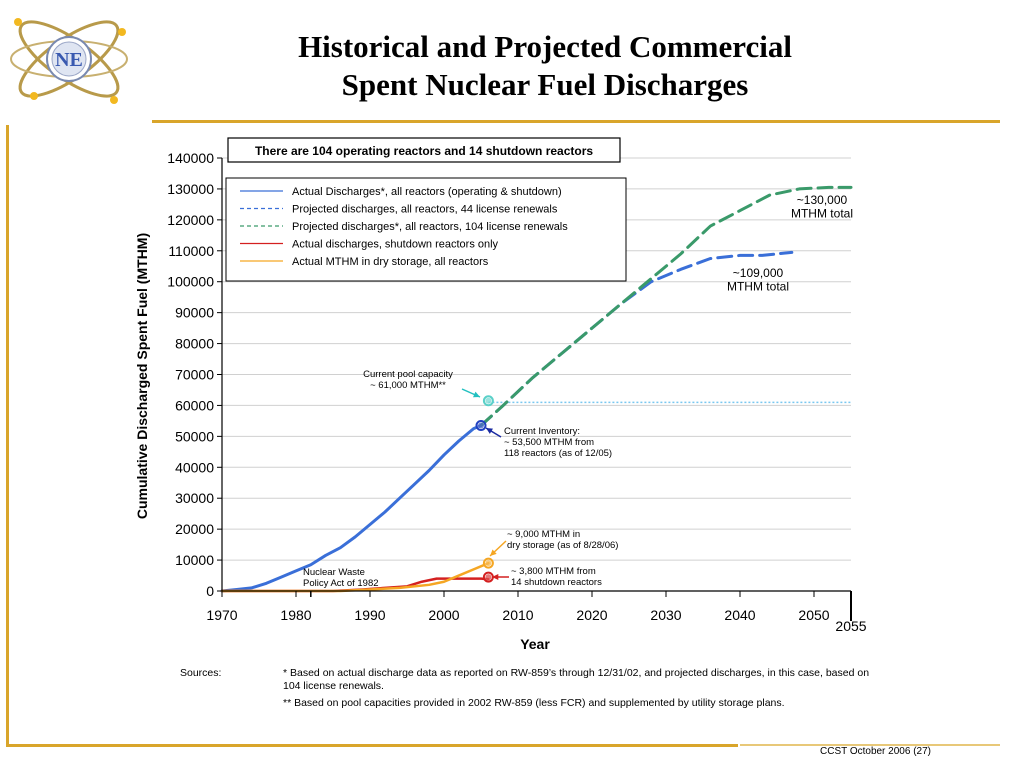  Describe the element at coordinates (334, 572) in the screenshot. I see `annotation-7-line-1: Nuclear Waste` at that location.